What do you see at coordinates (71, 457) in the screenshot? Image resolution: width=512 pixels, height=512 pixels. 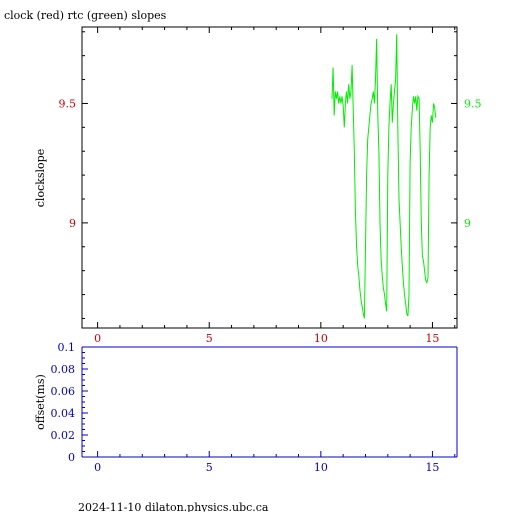 I see `y-tick-label: 0` at bounding box center [71, 457].